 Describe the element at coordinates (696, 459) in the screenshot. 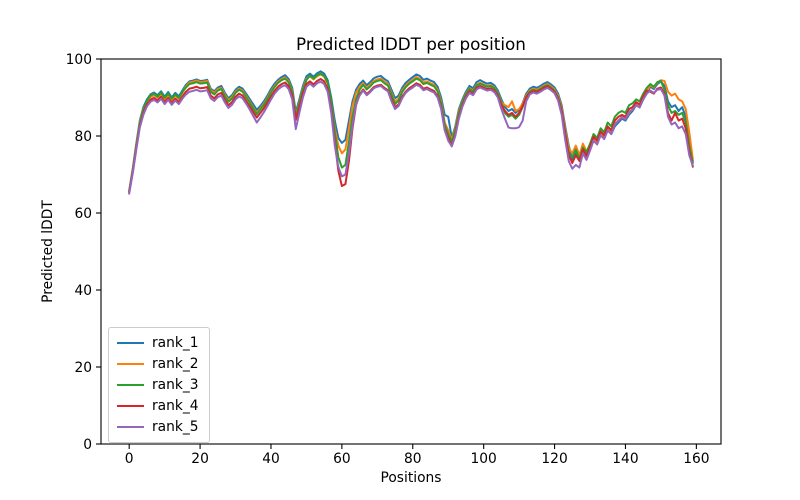

I see `x-tick-label: 160` at that location.